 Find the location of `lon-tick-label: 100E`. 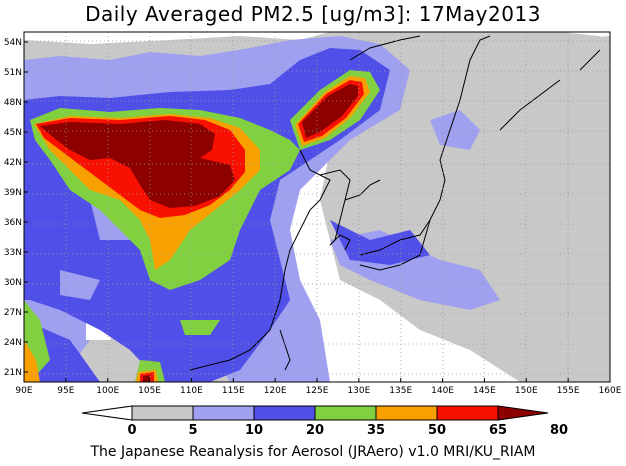

lon-tick-label: 100E is located at coordinates (107, 391).